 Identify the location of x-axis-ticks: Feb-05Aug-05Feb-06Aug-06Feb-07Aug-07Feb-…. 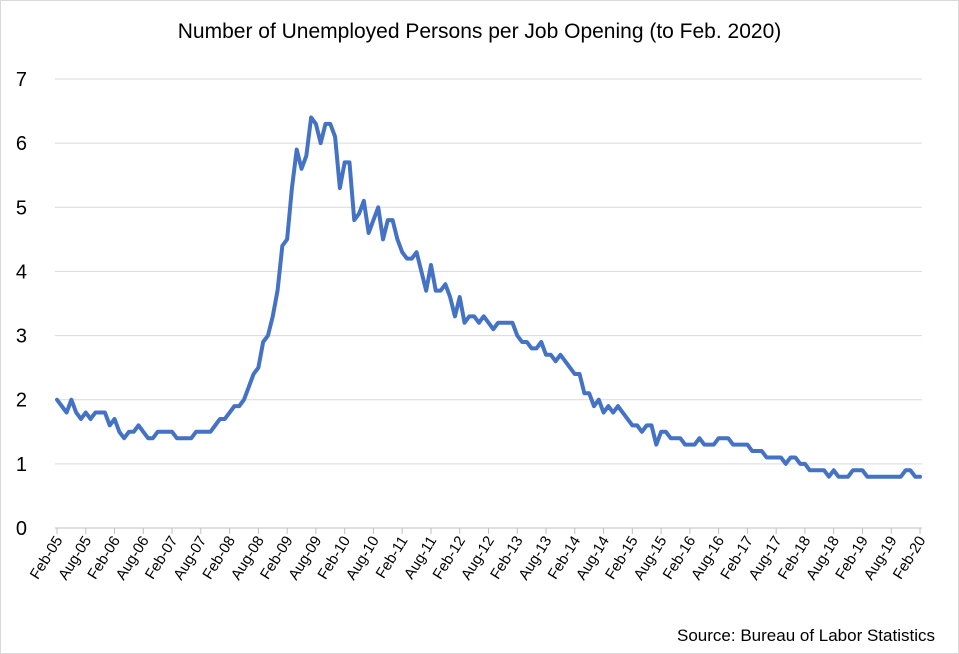
(478, 555).